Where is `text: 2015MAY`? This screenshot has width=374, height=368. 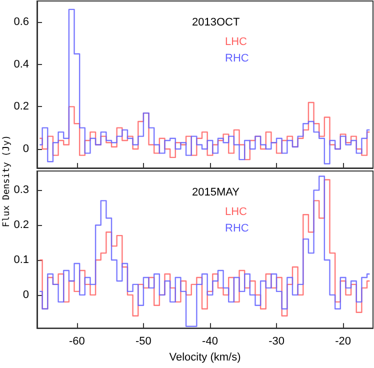
text: 2015MAY is located at coordinates (216, 192).